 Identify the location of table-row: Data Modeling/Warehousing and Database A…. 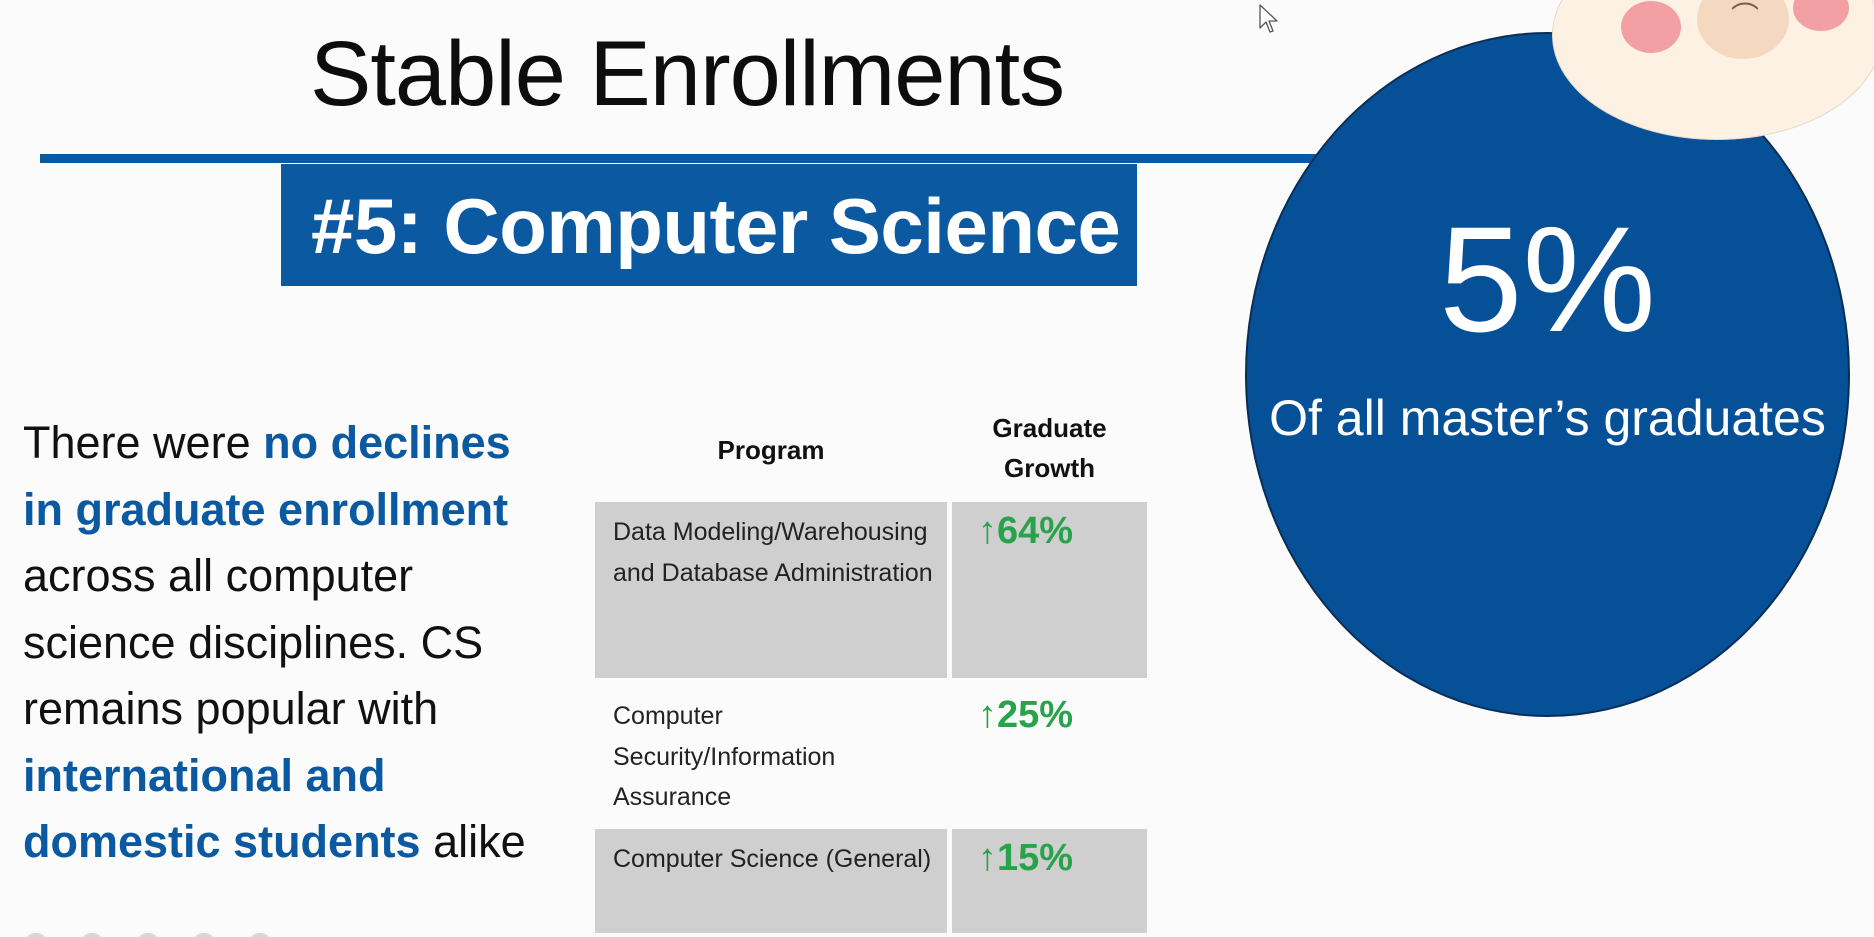
(871, 590).